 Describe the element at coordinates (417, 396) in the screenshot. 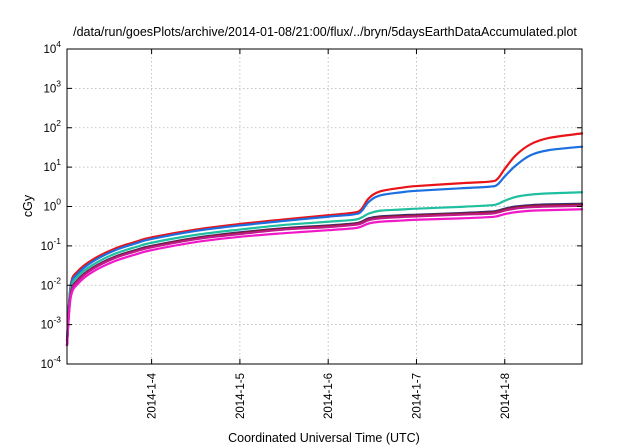

I see `x-tick-label: 2014-1-7` at that location.